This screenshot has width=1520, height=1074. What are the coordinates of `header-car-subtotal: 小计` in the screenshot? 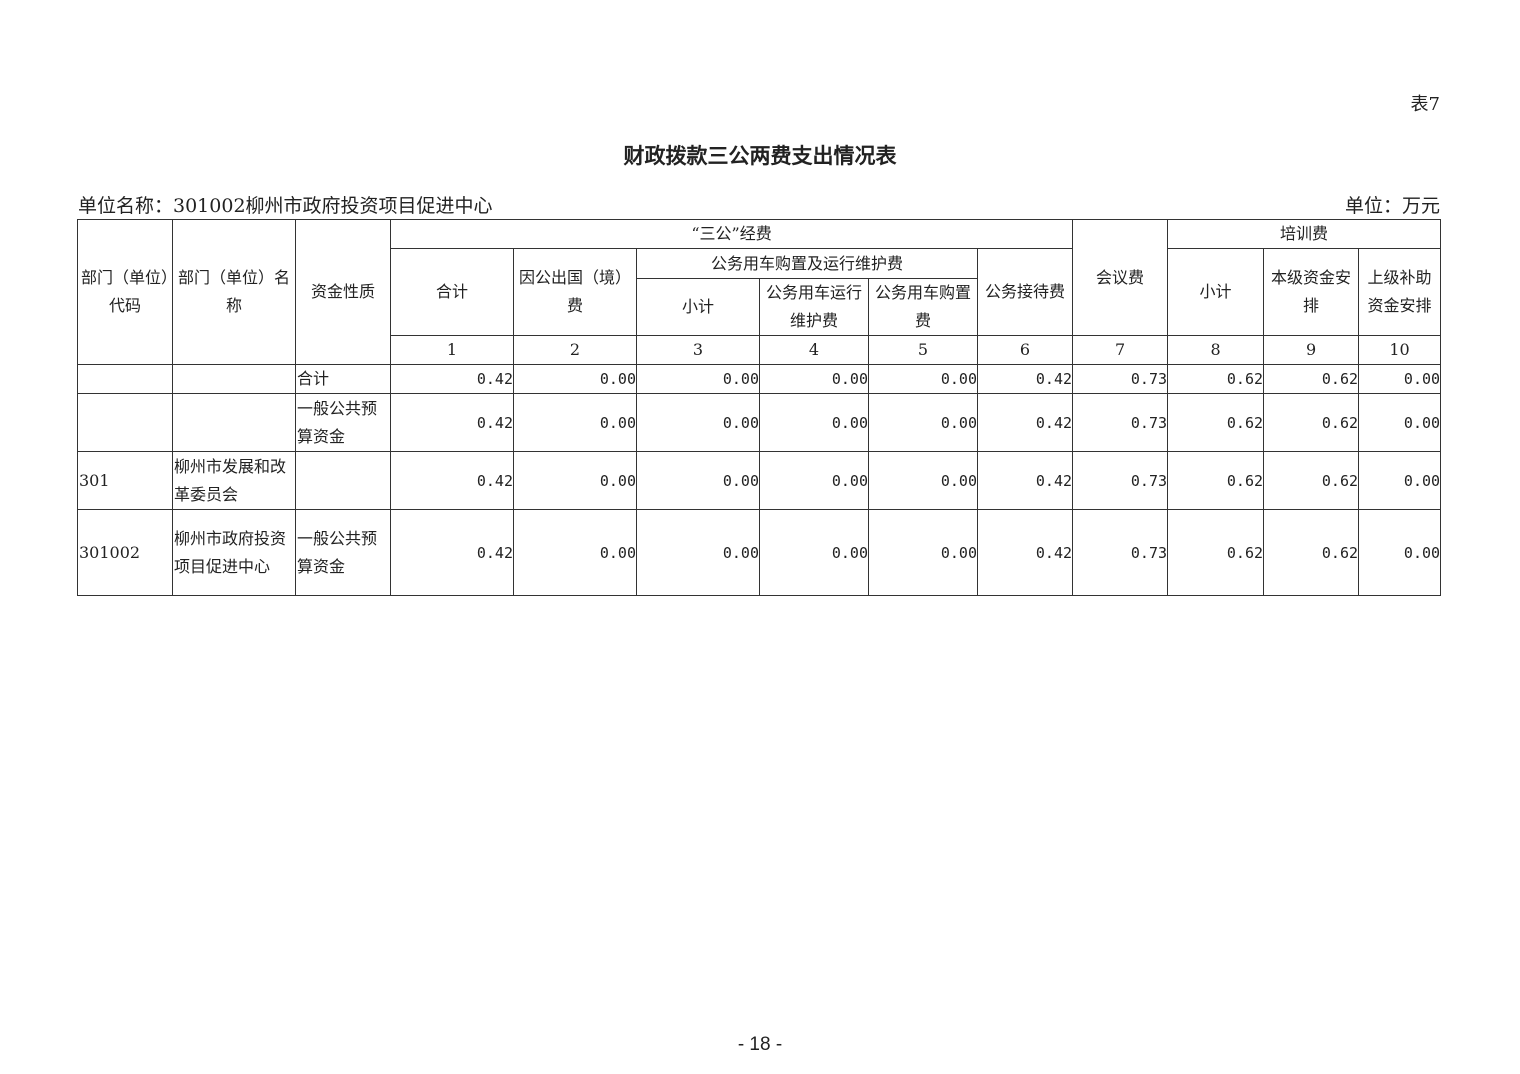 It's located at (698, 307).